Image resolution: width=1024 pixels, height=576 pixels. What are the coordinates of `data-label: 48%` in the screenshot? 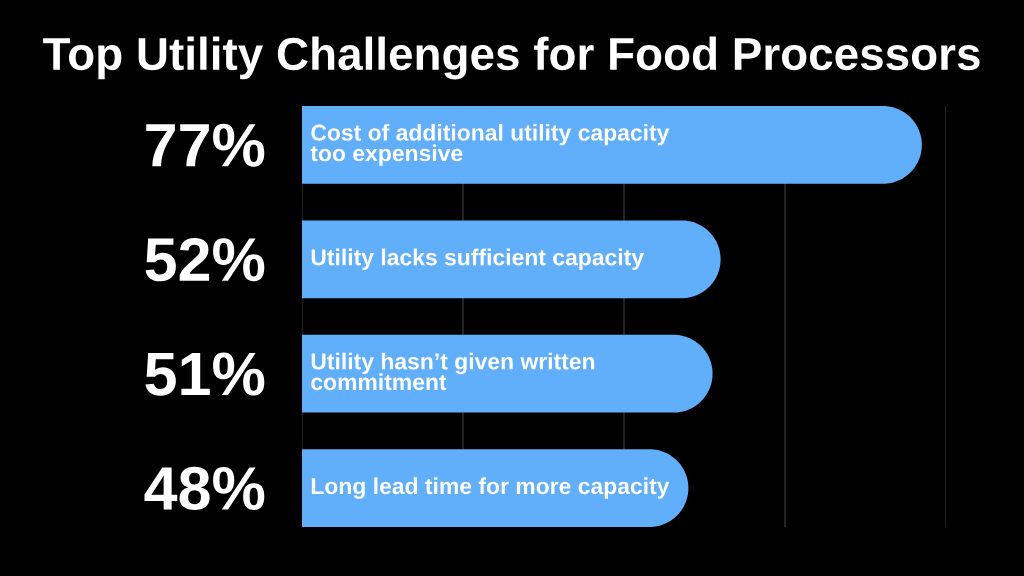 It's located at (204, 488).